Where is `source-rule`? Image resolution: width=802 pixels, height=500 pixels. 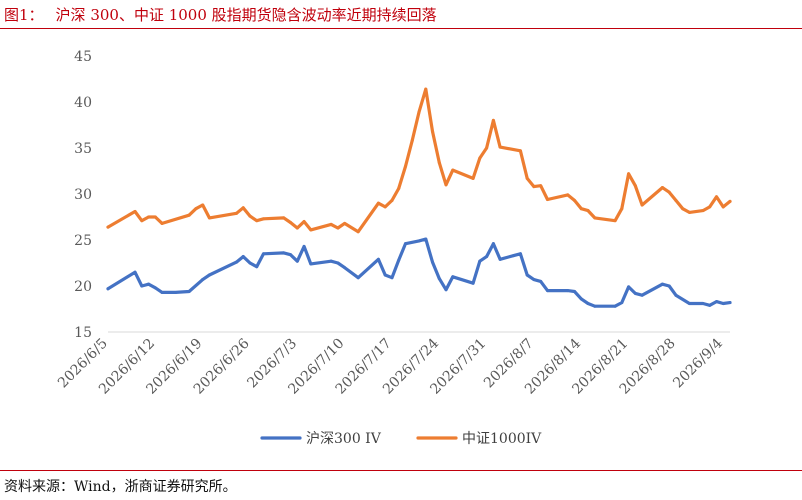 source-rule is located at coordinates (401, 470).